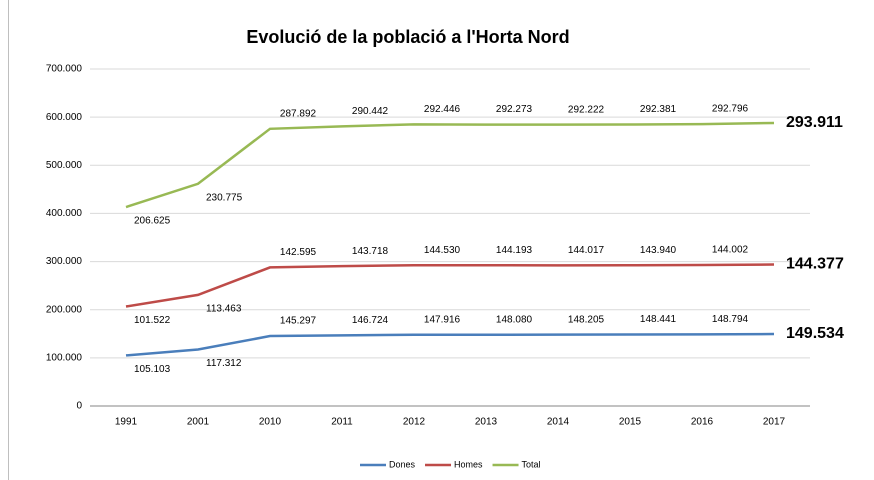 The width and height of the screenshot is (874, 480). I want to click on data-label: 148.441, so click(658, 319).